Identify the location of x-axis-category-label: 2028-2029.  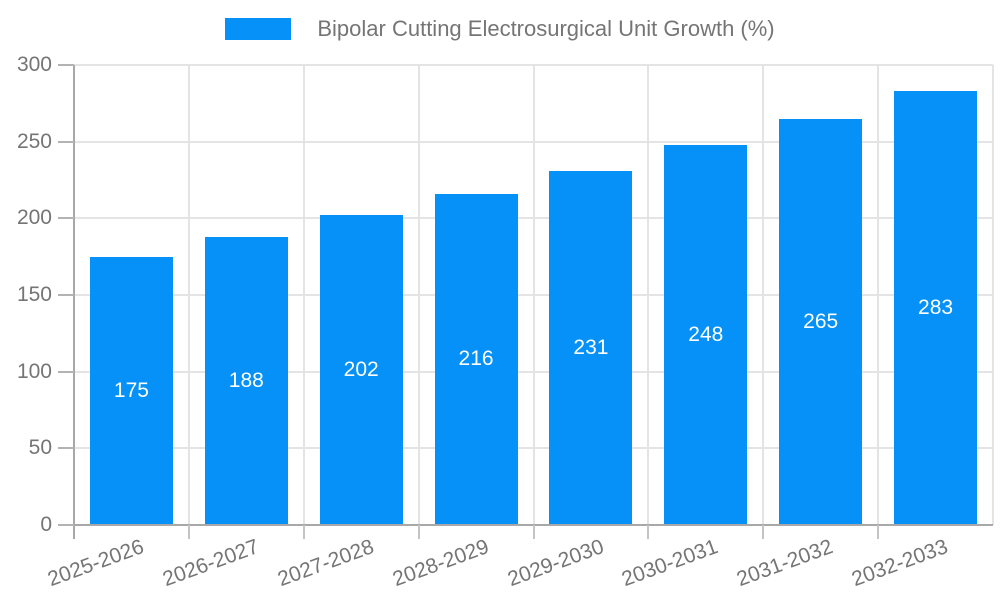
(440, 563).